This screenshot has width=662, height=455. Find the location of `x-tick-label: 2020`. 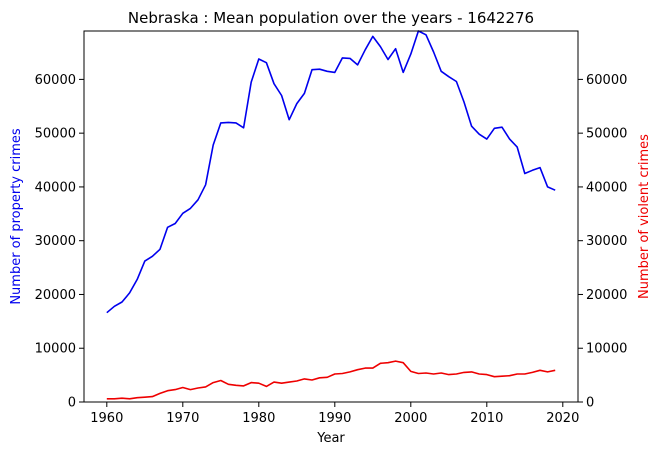

x-tick-label: 2020 is located at coordinates (562, 418).